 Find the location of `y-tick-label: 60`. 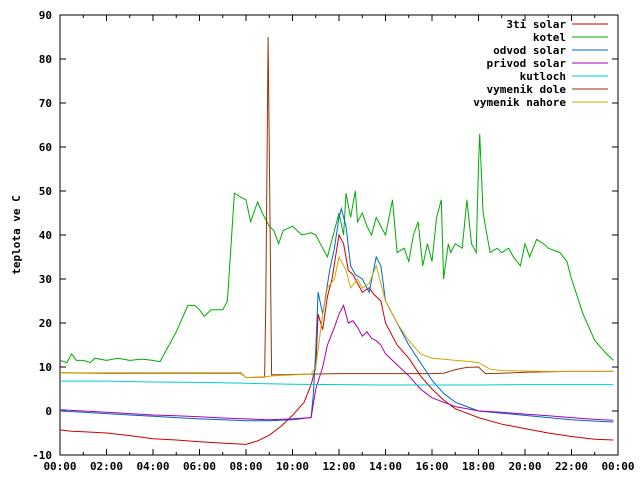

y-tick-label: 60 is located at coordinates (45, 147).